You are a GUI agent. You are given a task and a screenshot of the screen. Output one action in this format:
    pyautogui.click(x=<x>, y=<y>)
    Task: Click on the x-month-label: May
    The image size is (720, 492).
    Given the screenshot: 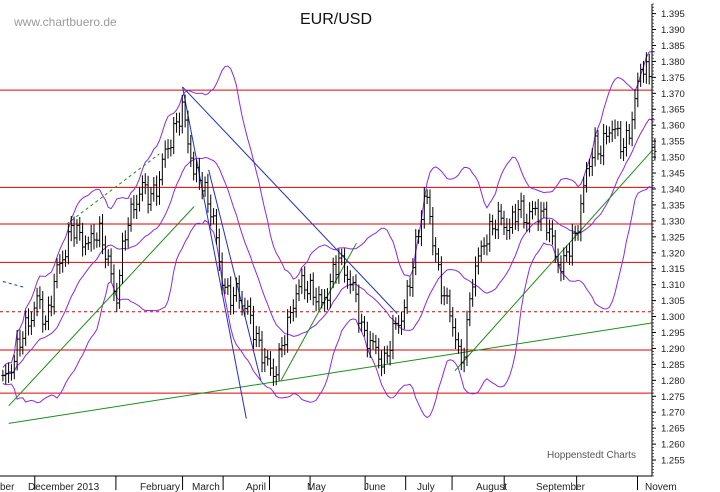 What is the action you would take?
    pyautogui.click(x=316, y=487)
    